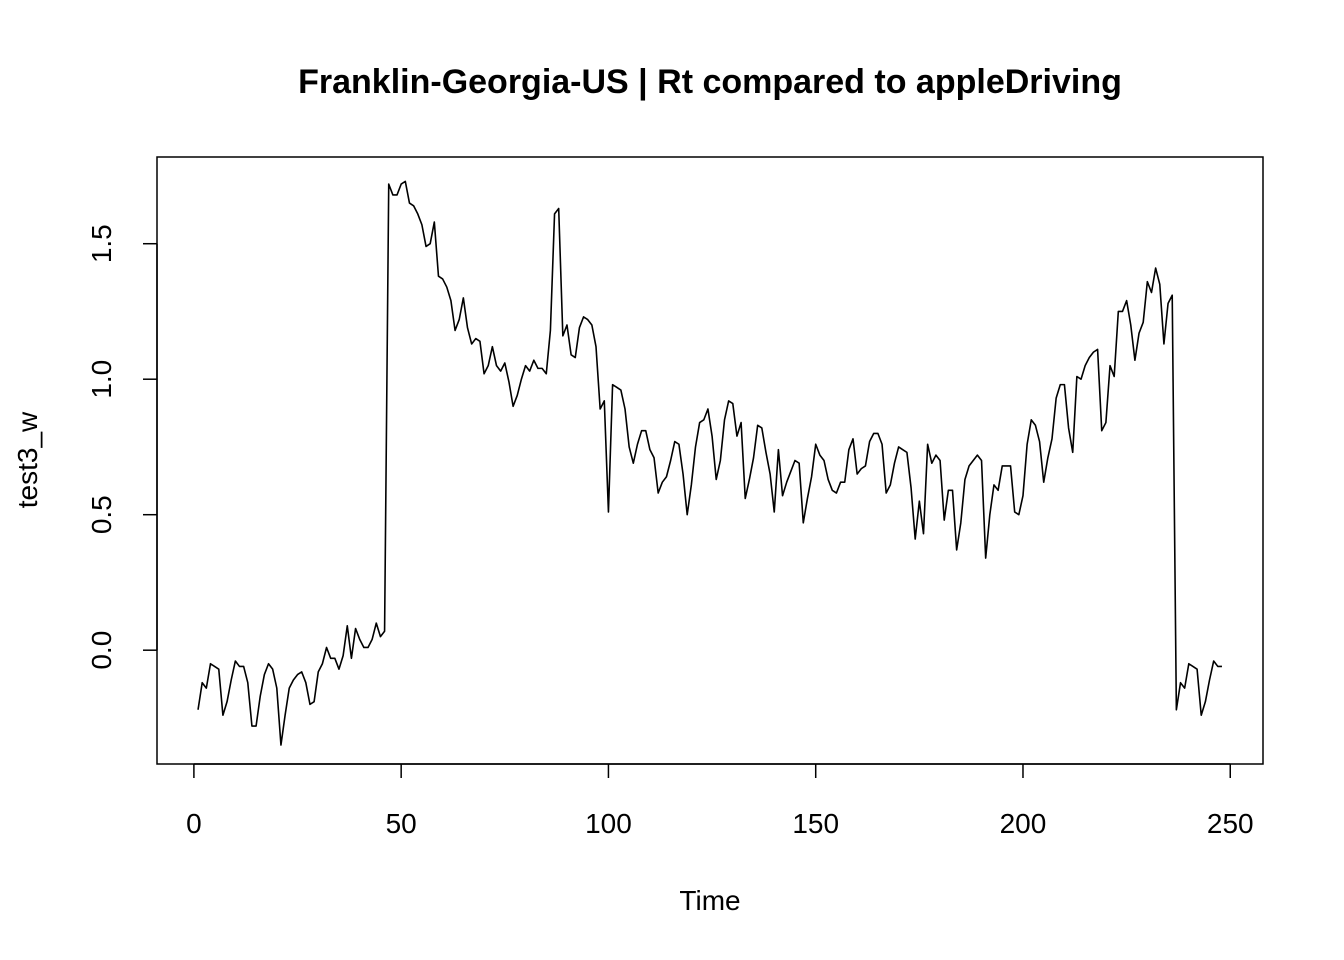 This screenshot has height=960, width=1344. What do you see at coordinates (122, 447) in the screenshot?
I see `y-axis: 0.0 0.5 1.0 1.5` at bounding box center [122, 447].